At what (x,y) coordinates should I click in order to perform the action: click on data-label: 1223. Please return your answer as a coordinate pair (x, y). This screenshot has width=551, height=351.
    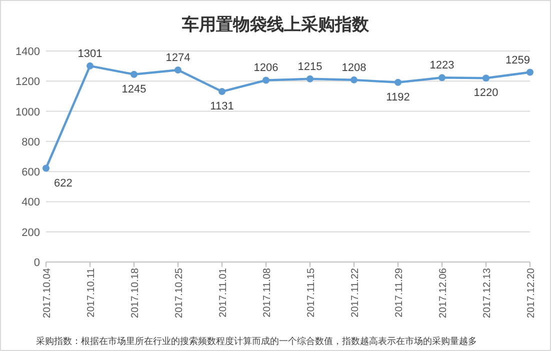
    Looking at the image, I should click on (442, 66).